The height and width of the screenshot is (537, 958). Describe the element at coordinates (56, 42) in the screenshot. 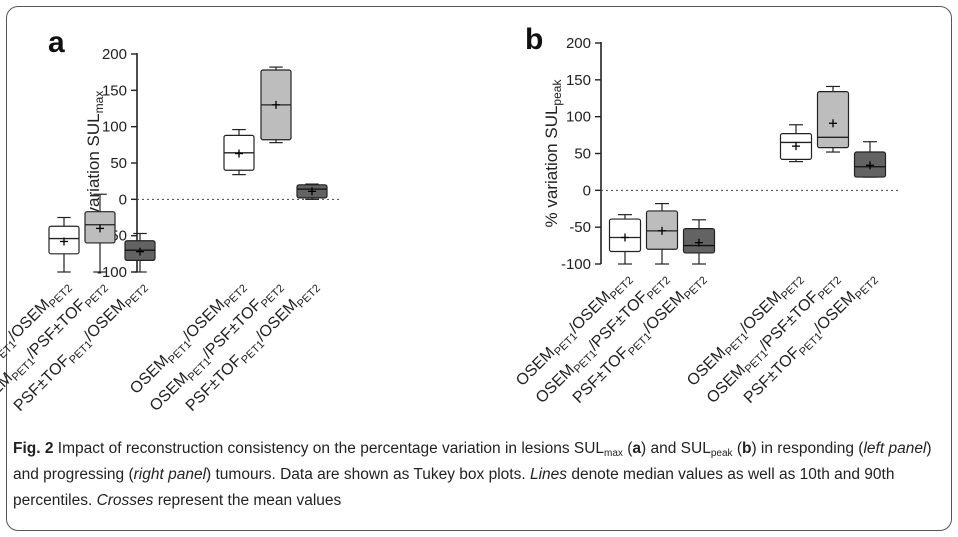

I see `panel-label: a` at that location.